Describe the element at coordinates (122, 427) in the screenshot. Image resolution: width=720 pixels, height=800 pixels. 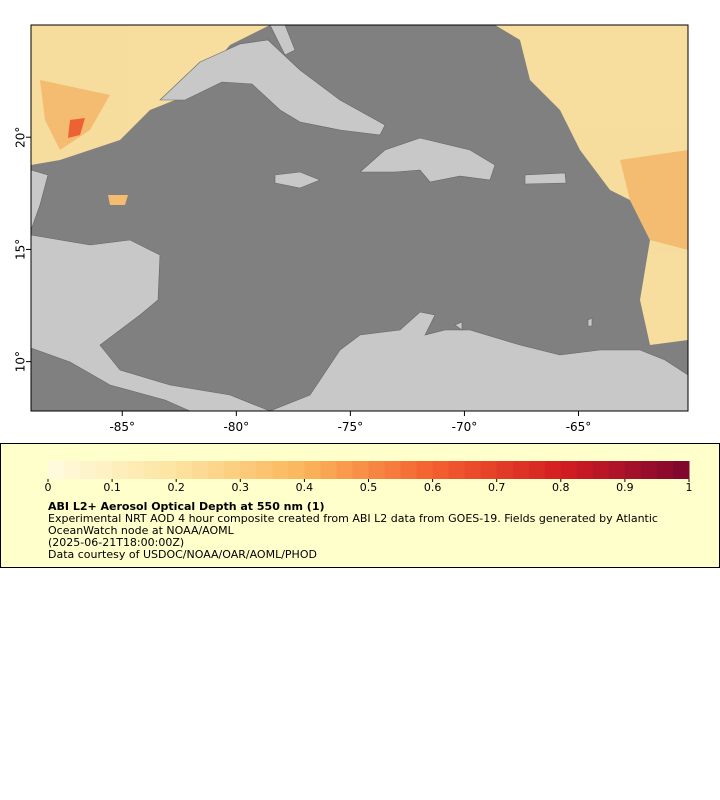
I see `x-tick-label: -85°` at that location.